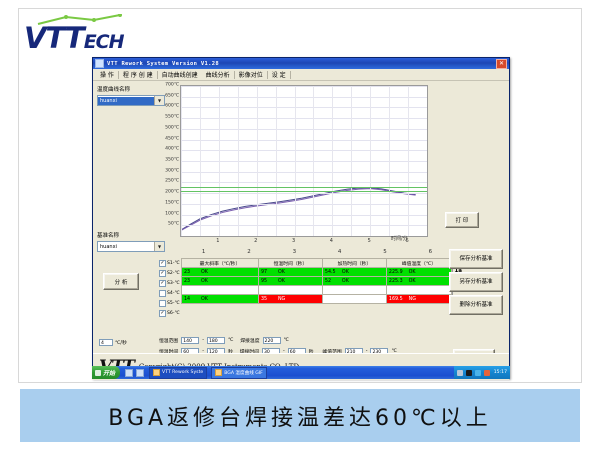  I want to click on series-checkbox: ✓ S3-℃, so click(170, 283).